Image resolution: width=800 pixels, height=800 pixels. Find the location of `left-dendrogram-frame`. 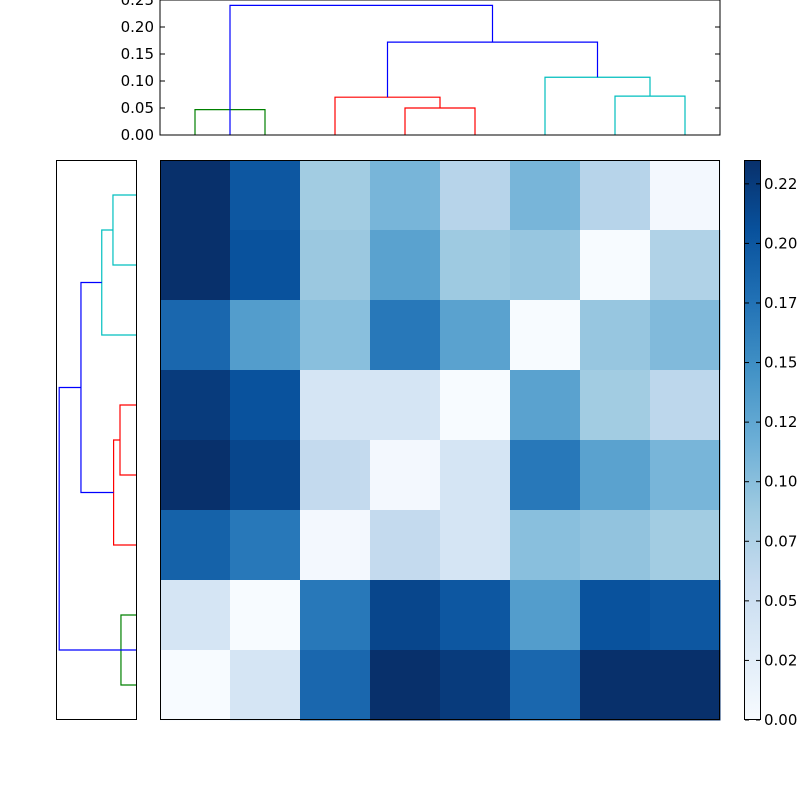

left-dendrogram-frame is located at coordinates (96, 440).